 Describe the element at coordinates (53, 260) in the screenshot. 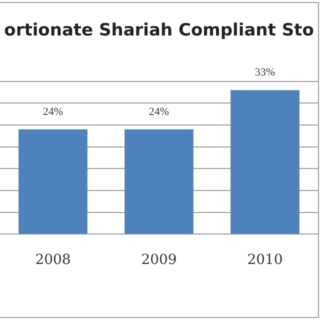

I see `x-tick-label: 2008` at that location.